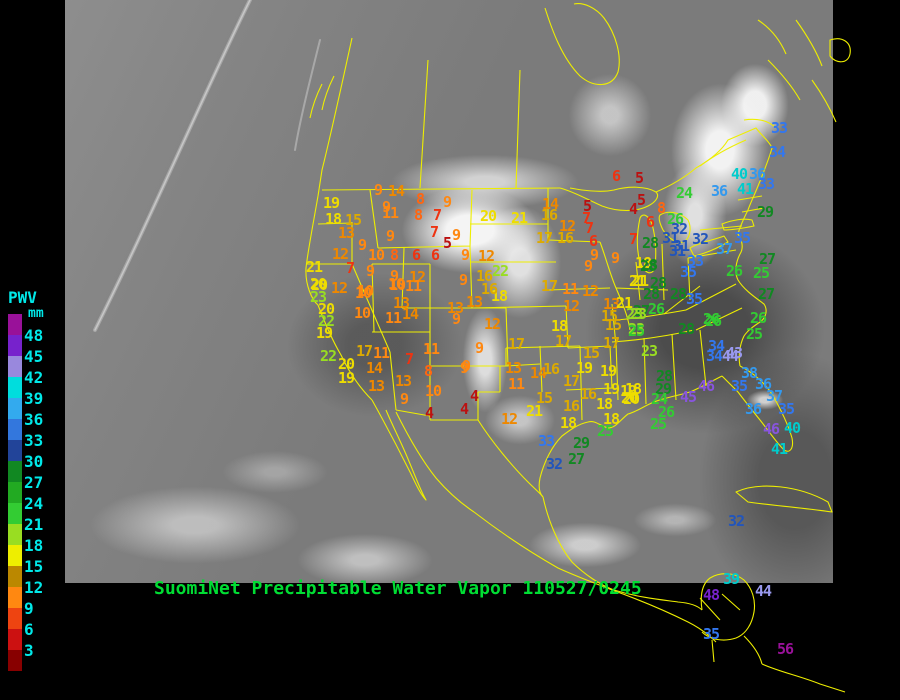 This screenshot has width=900, height=700. Describe the element at coordinates (34, 461) in the screenshot. I see `legend-tick-label: 30` at that location.